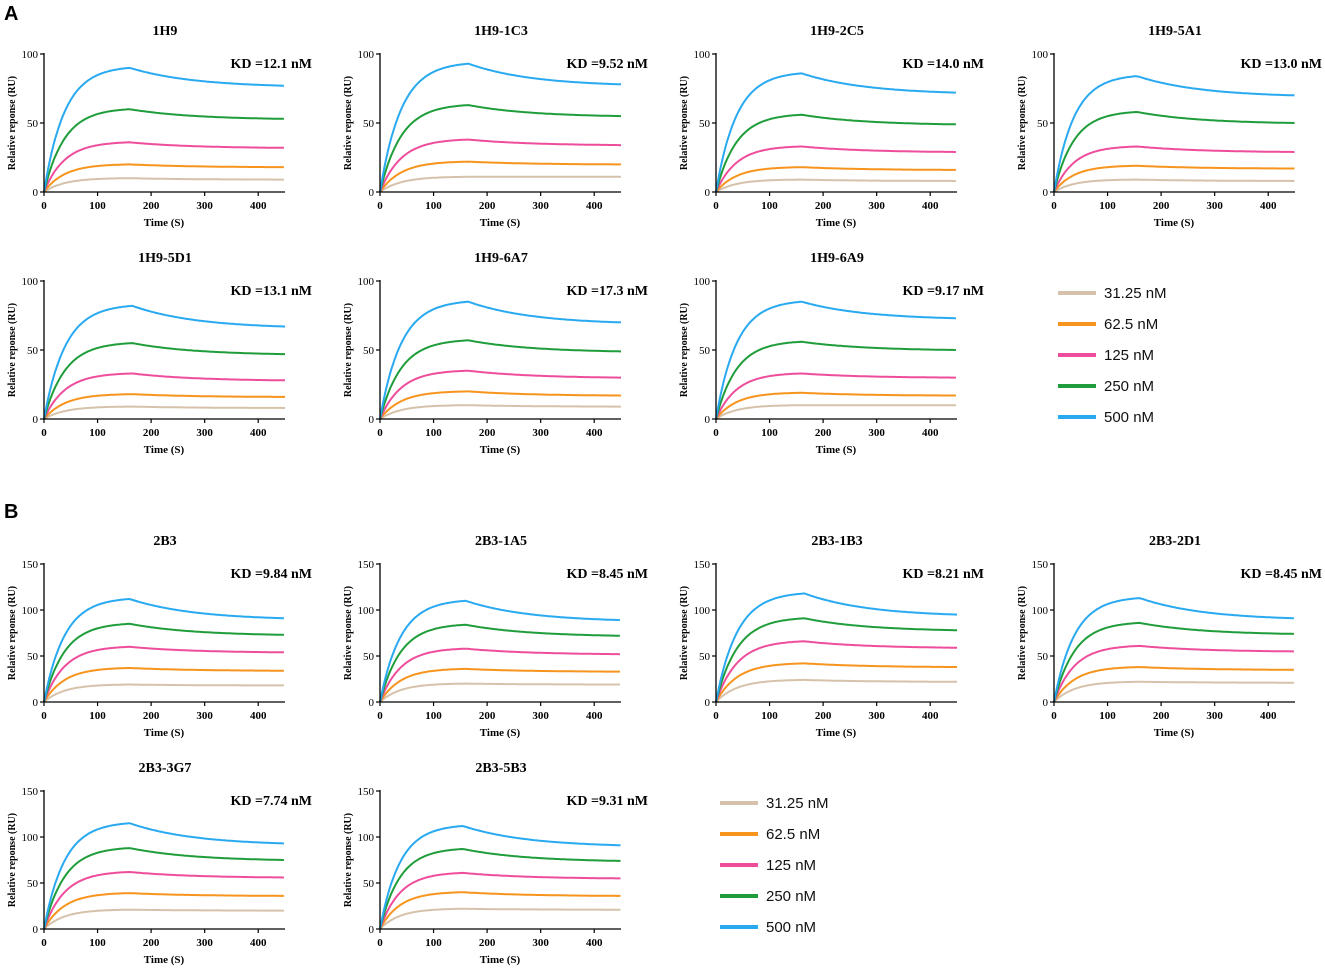 The width and height of the screenshot is (1325, 970). I want to click on kd-annotation: KD =9.17 nM, so click(943, 291).